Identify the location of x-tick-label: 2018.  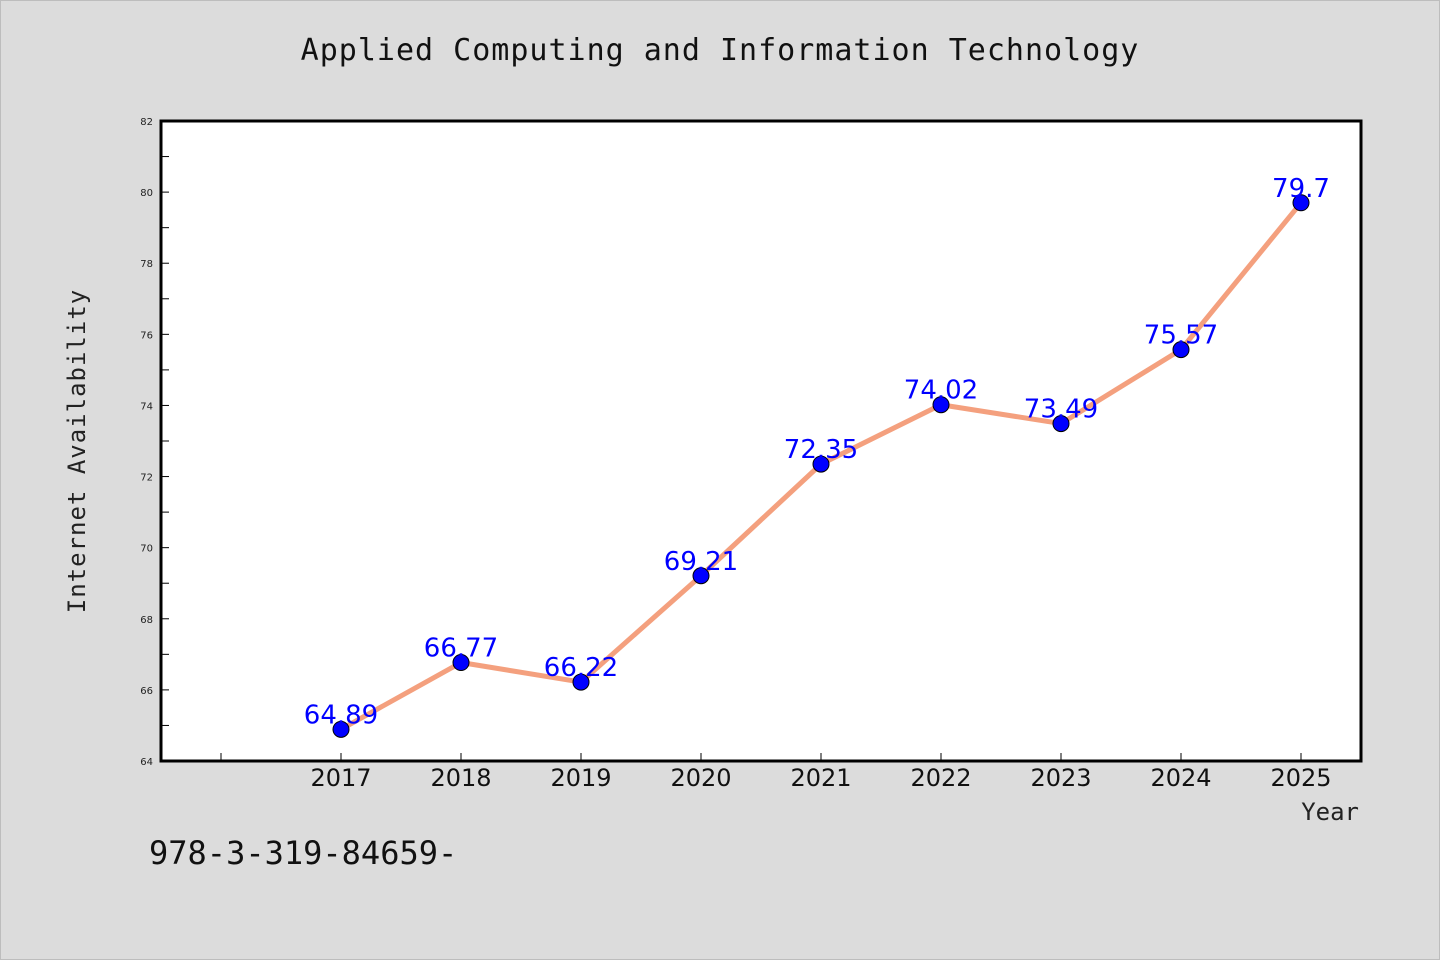
(460, 778).